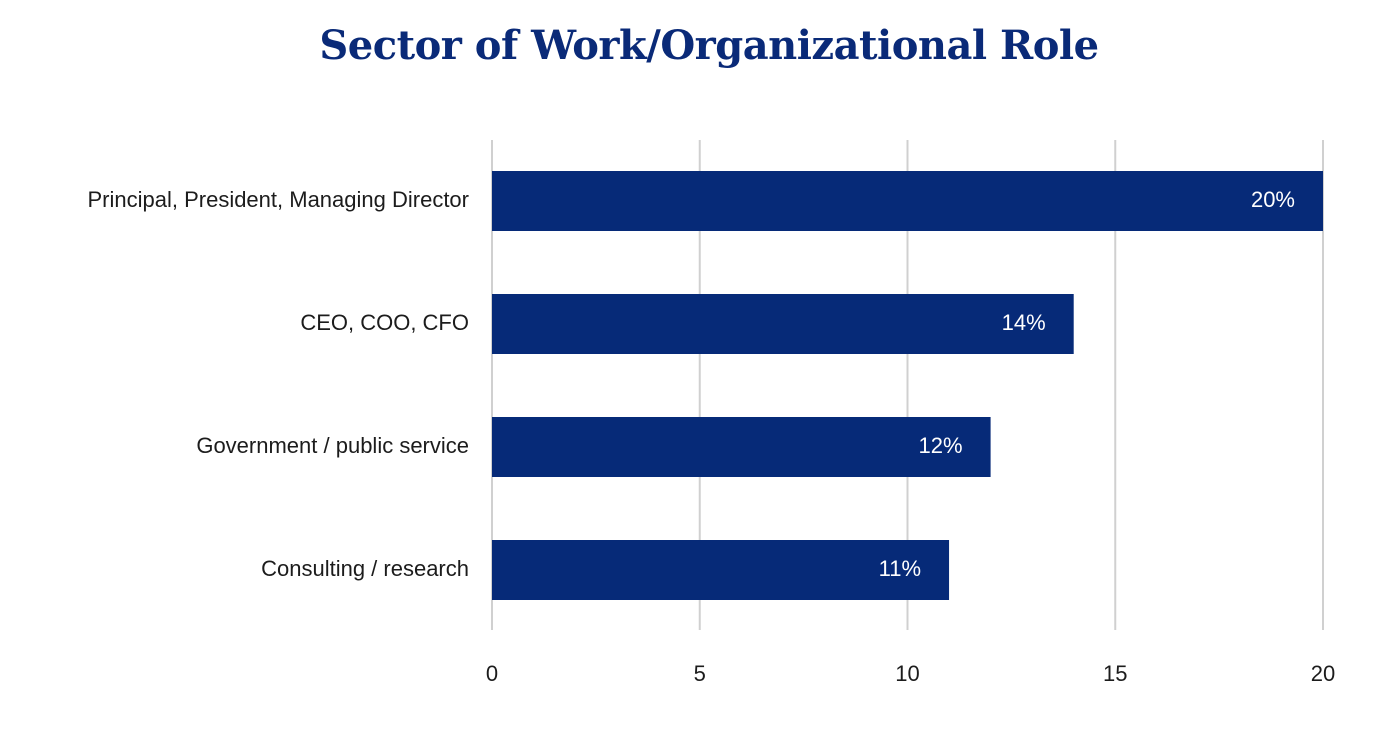  Describe the element at coordinates (365, 568) in the screenshot. I see `category-label: Consulting / research` at that location.